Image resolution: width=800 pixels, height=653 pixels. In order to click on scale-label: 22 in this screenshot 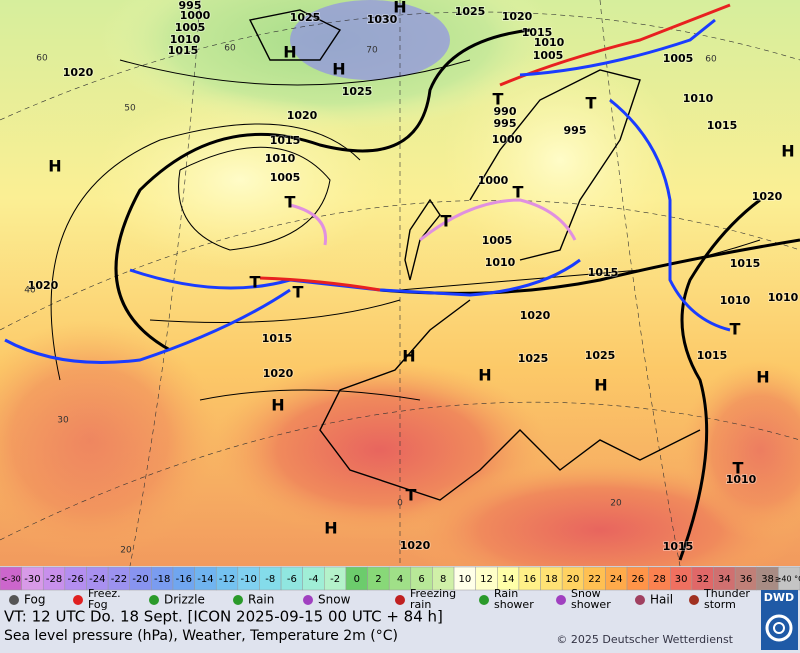, I will do `click(594, 579)`.